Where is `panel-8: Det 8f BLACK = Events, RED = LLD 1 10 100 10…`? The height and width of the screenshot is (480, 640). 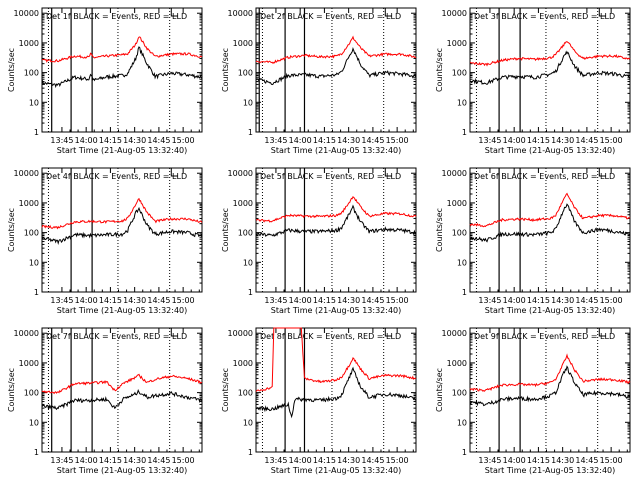 panel-8: Det 8f BLACK = Events, RED = LLD 1 10 100 10… is located at coordinates (319, 401).